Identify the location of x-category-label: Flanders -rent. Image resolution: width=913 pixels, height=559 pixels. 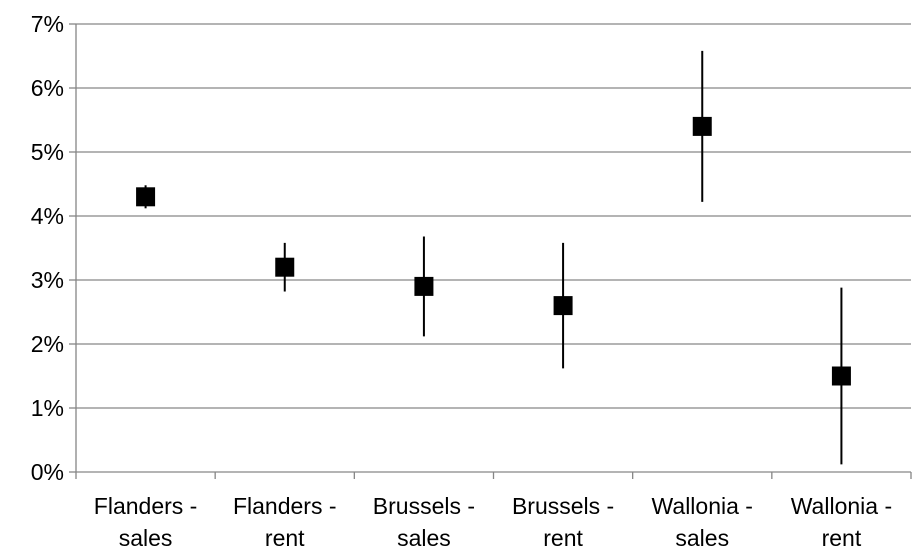
(285, 522).